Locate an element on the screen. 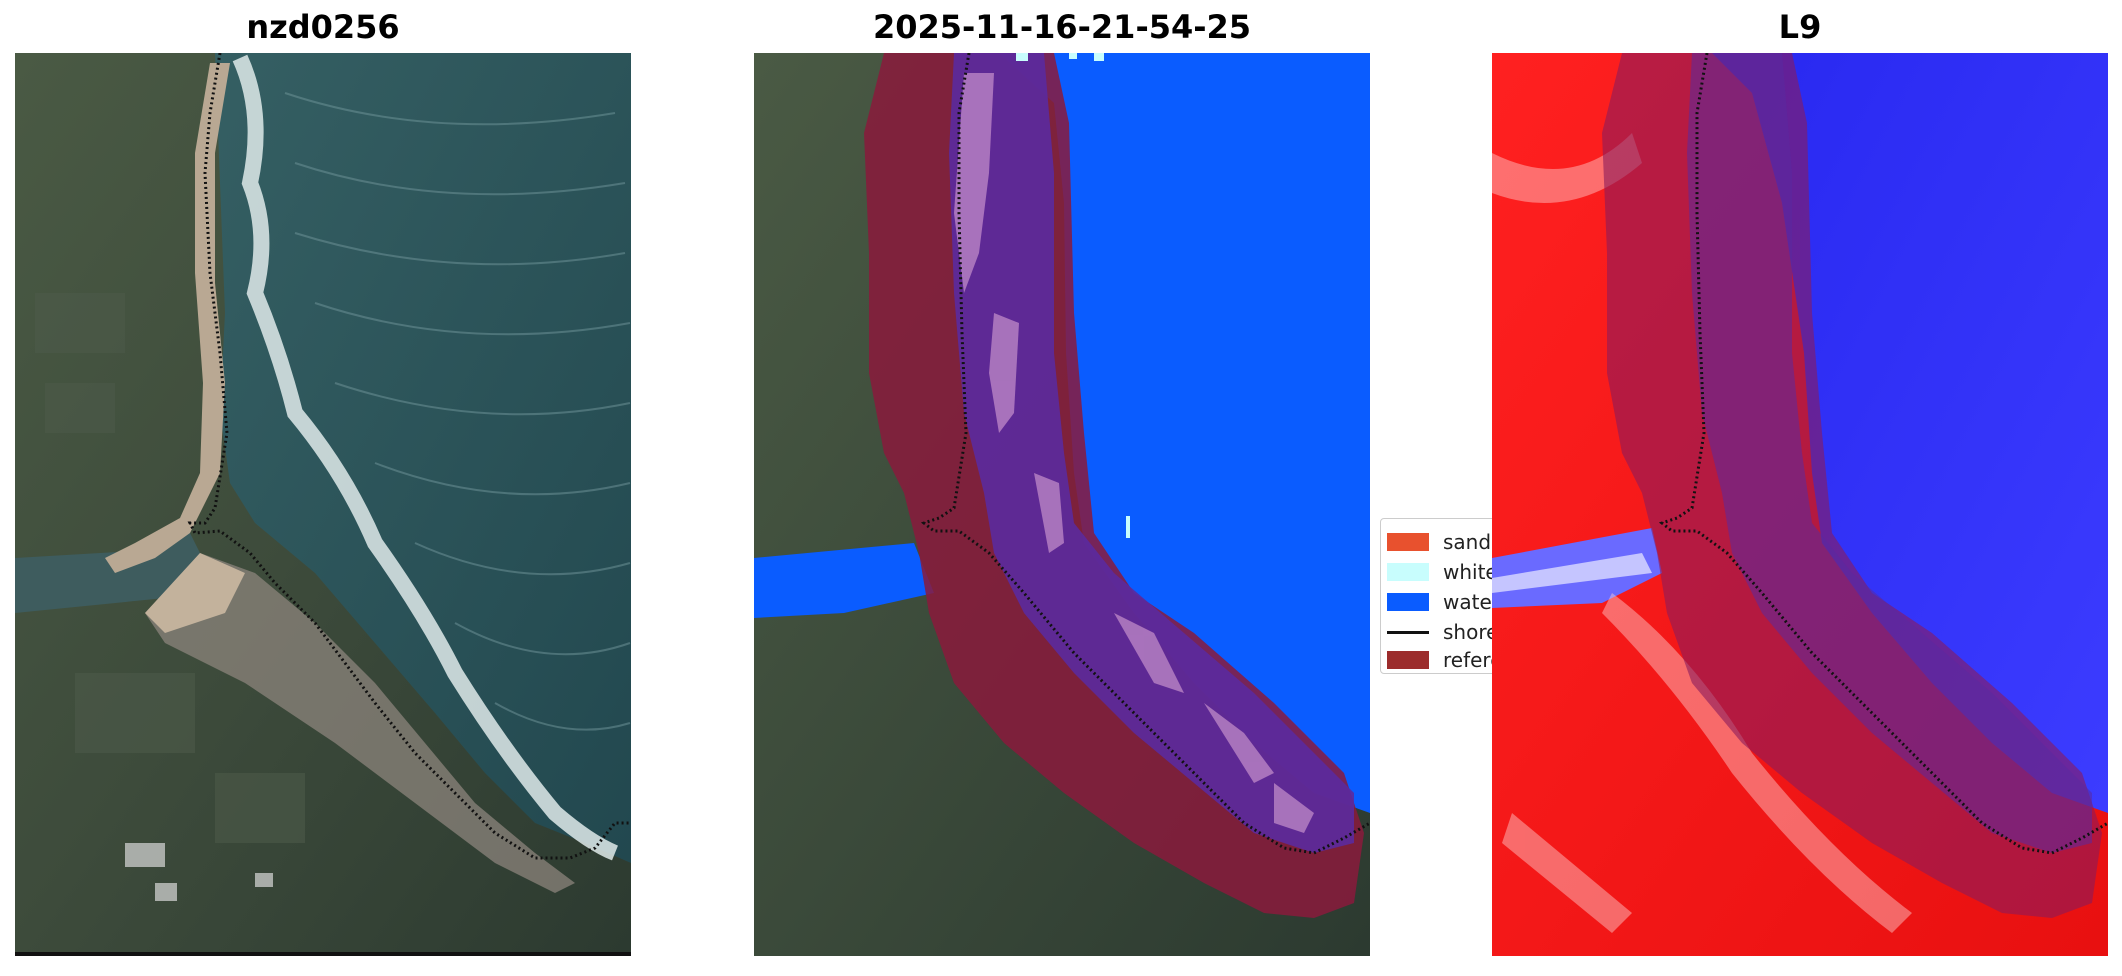 The image size is (2122, 976). water-index is located at coordinates (1910, 433).